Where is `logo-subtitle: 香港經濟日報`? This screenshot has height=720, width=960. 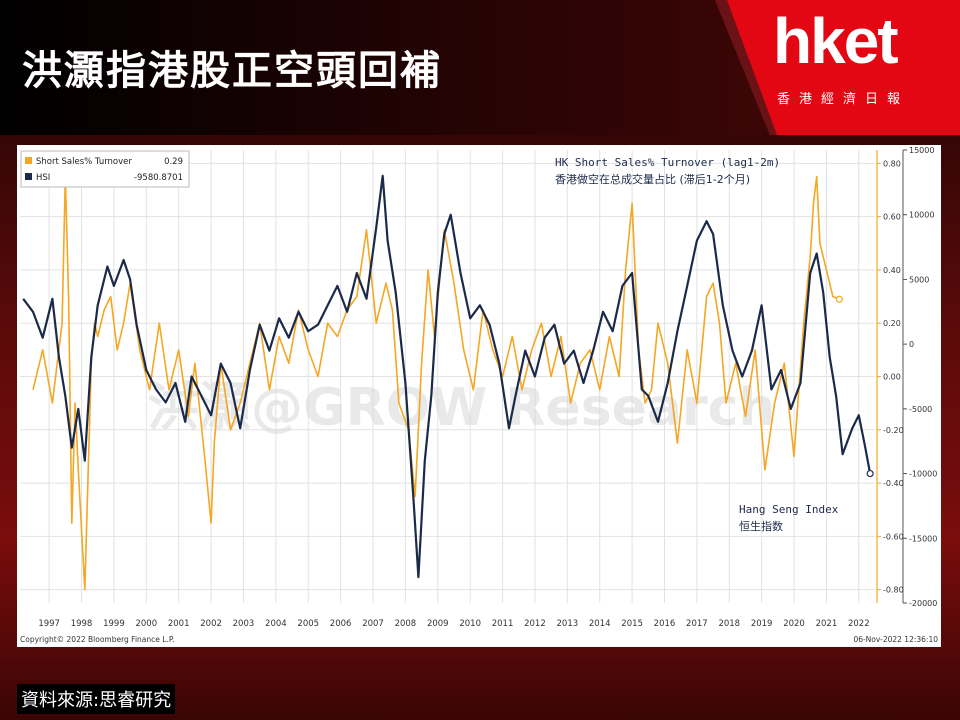
logo-subtitle: 香港經濟日報 is located at coordinates (843, 99).